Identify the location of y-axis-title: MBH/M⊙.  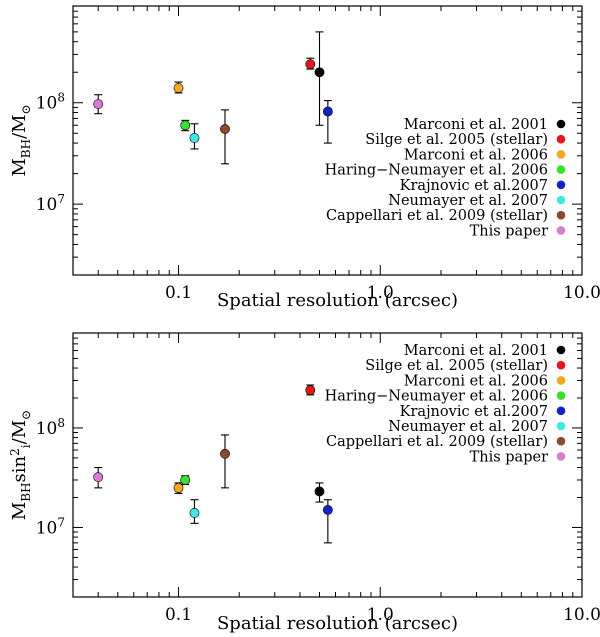
(21, 140).